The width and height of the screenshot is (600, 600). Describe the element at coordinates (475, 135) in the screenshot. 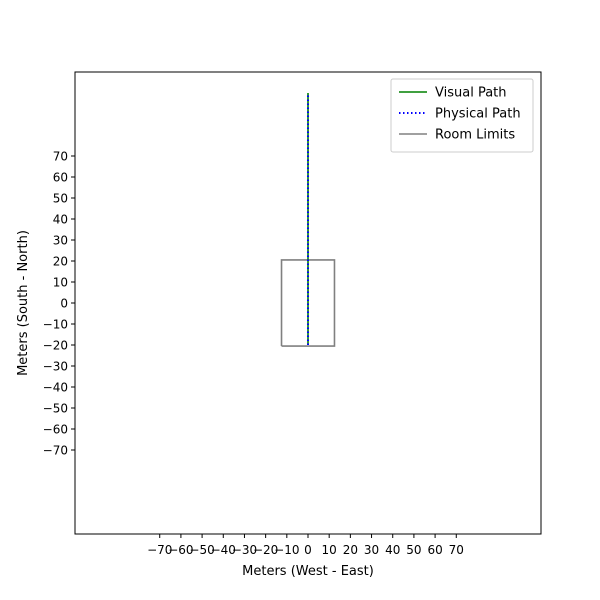

I see `legend-label-room-limits: Room Limits` at that location.